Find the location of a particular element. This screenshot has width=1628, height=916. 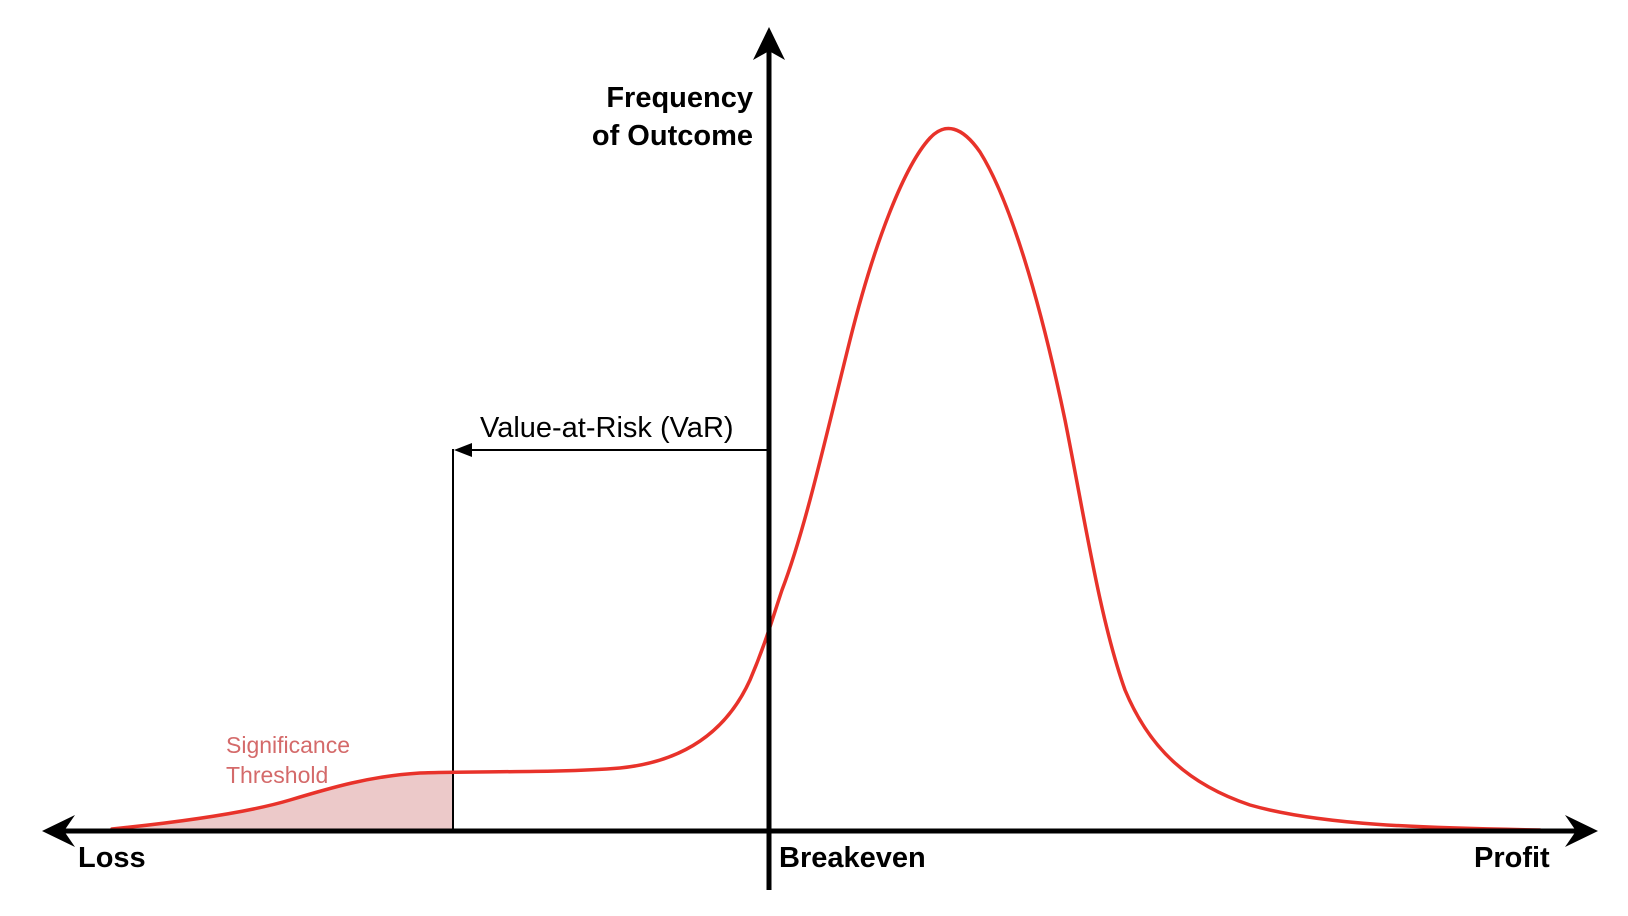

x-axis-breakeven-label: Breakeven is located at coordinates (852, 858).